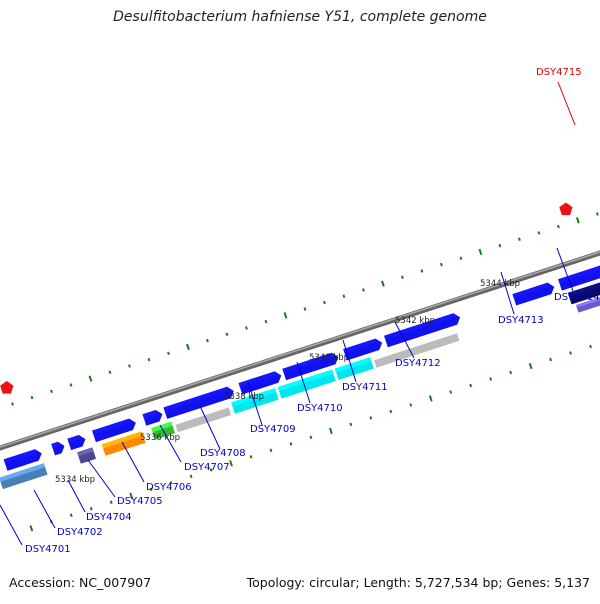  What do you see at coordinates (140, 501) in the screenshot?
I see `gene-label-dsy4705: DSY4705` at bounding box center [140, 501].